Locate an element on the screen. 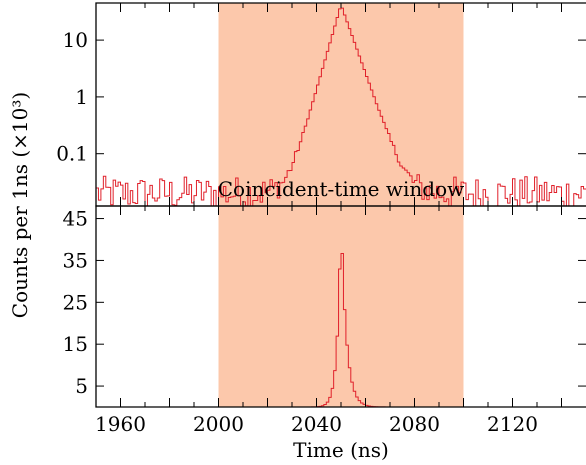  y-tick-label: 10 is located at coordinates (75, 40).